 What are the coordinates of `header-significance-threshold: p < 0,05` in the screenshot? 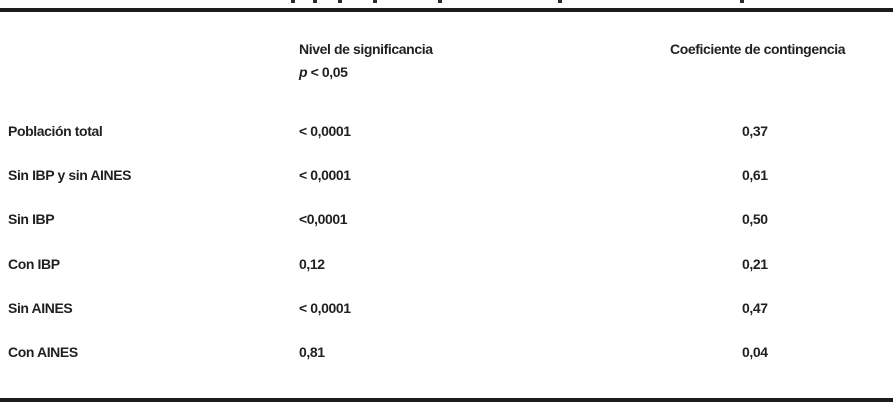 It's located at (323, 72).